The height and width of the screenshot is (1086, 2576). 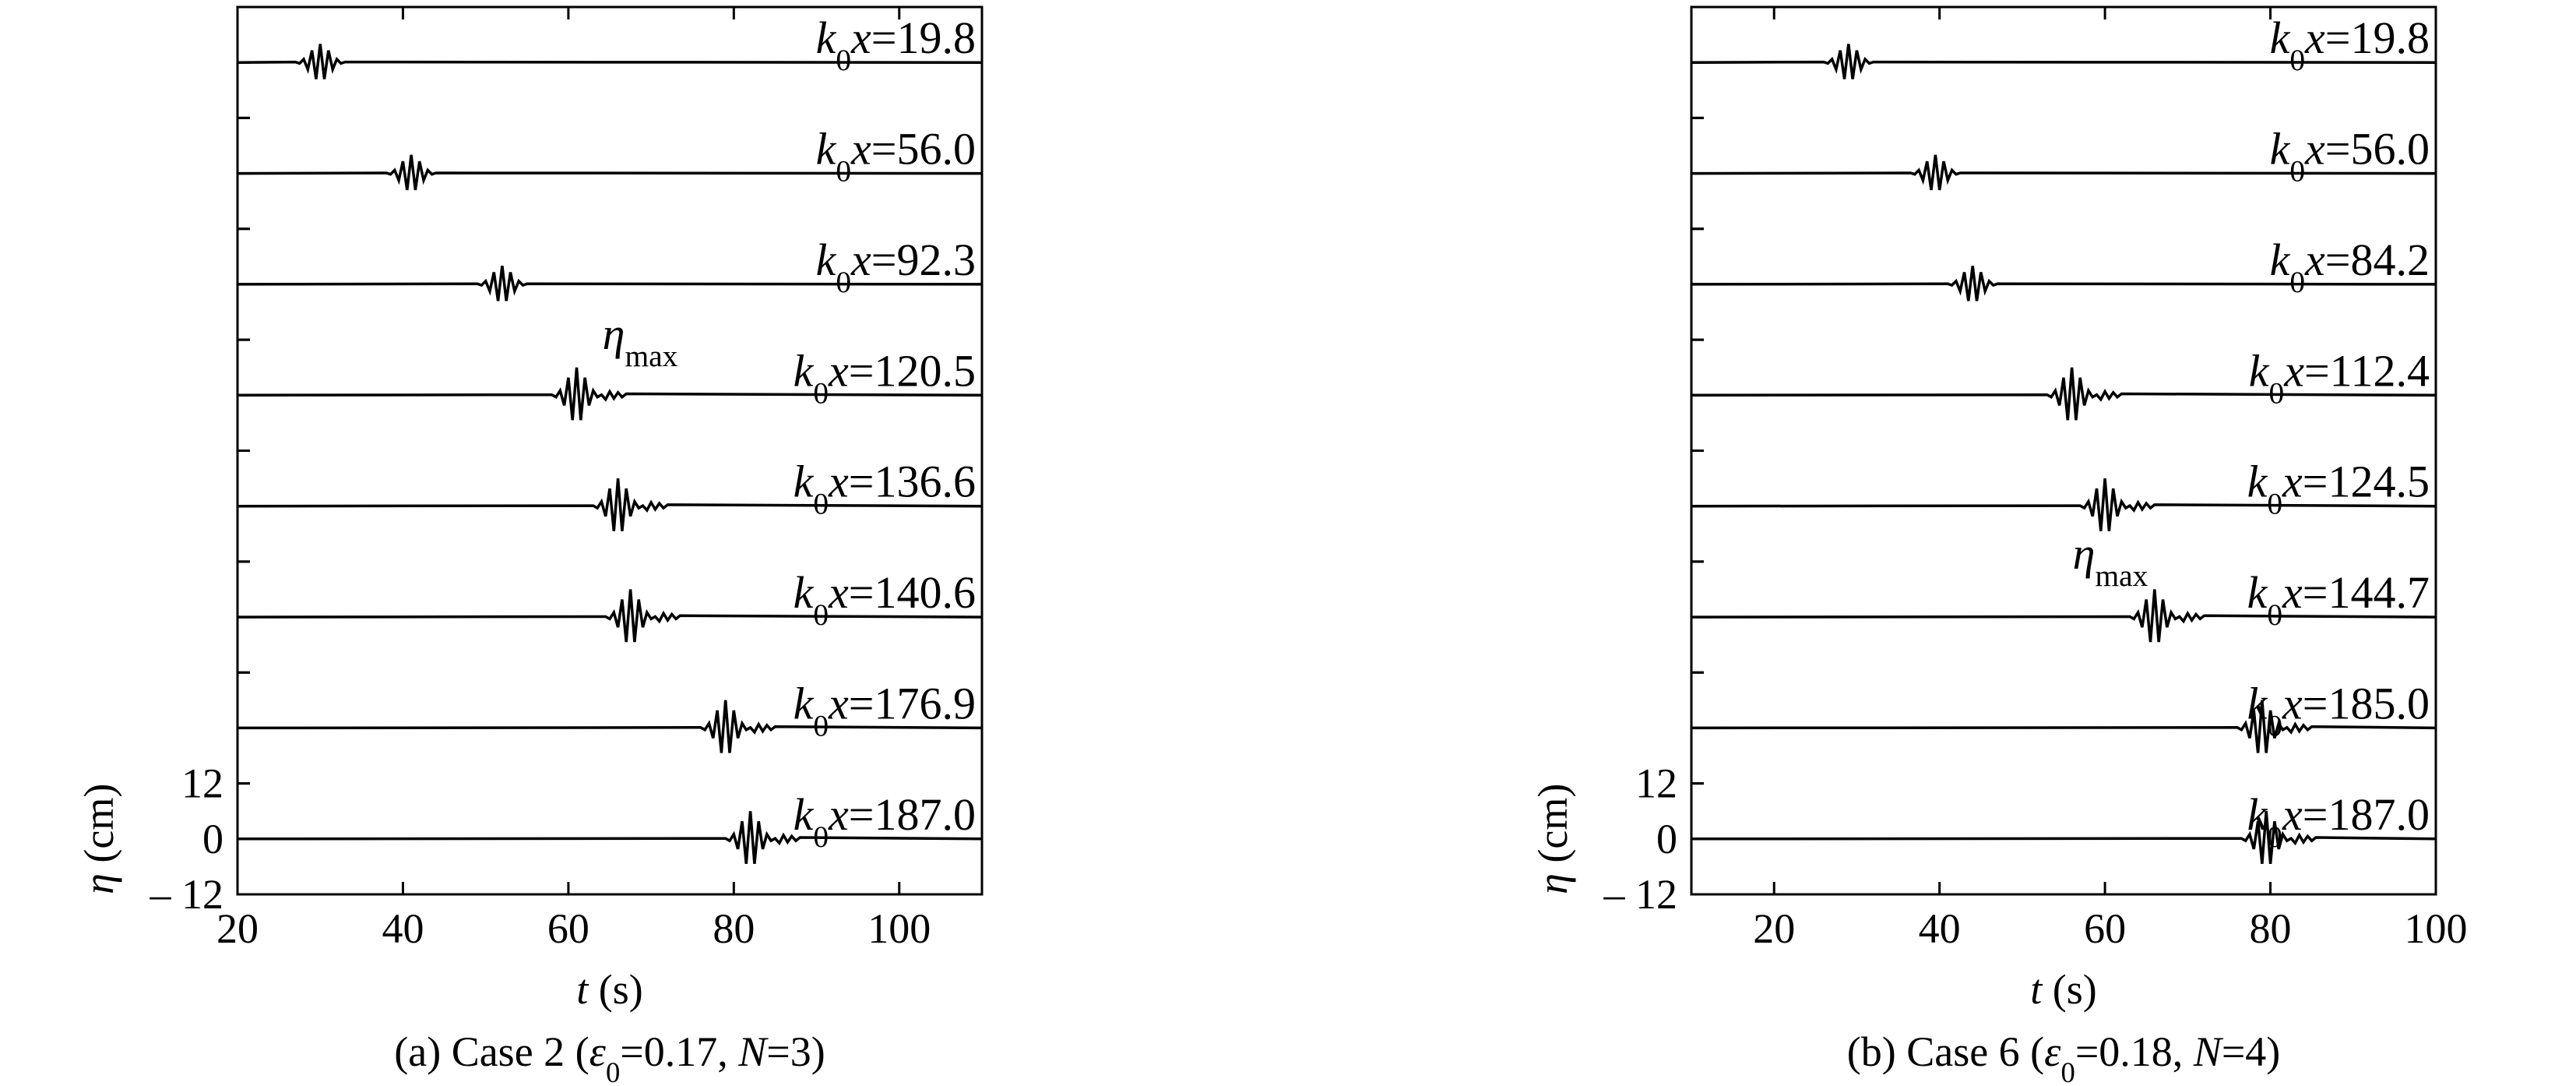 What do you see at coordinates (885, 710) in the screenshot?
I see `trace-label: k0x=176.9` at bounding box center [885, 710].